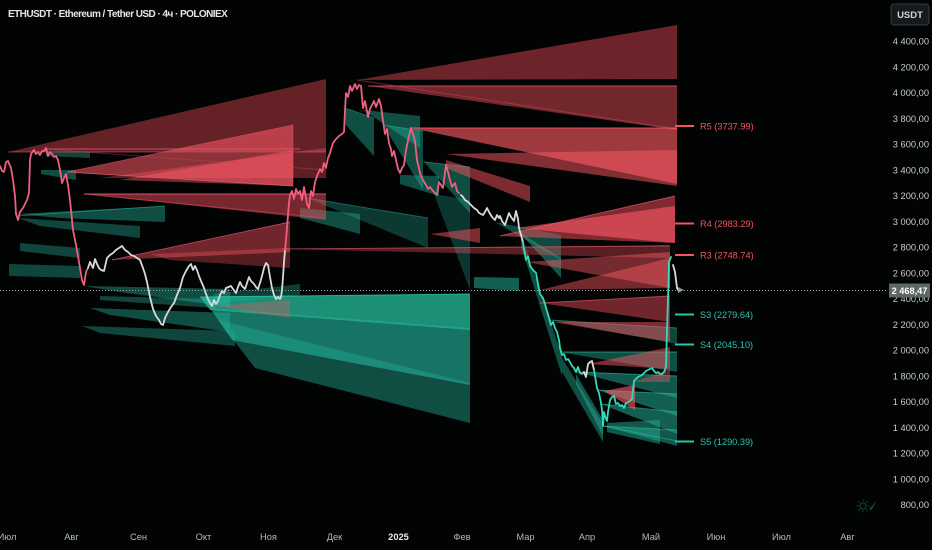 The width and height of the screenshot is (932, 550). Describe the element at coordinates (911, 93) in the screenshot. I see `svg-text: 4 000,00` at that location.